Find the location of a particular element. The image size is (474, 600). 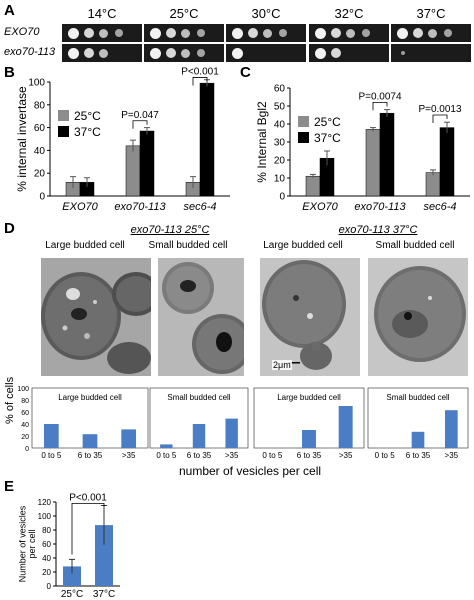

panel-d-ylabel-wrap: % of cells is located at coordinates (10, 394).